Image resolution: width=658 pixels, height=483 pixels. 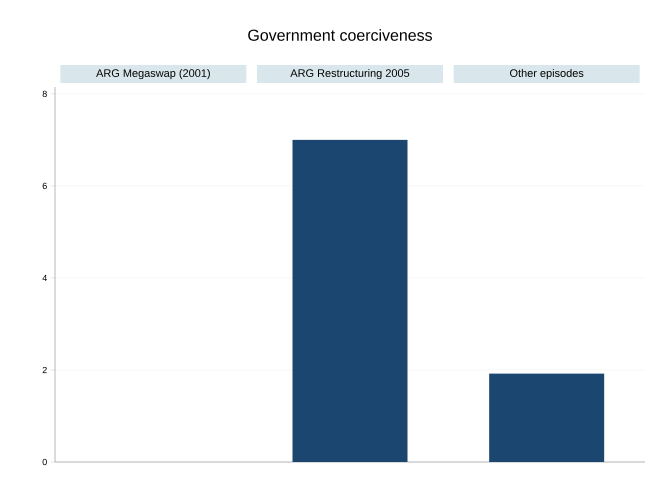 I want to click on x-tick-label: ARG Restructuring 2005, so click(x=350, y=74).